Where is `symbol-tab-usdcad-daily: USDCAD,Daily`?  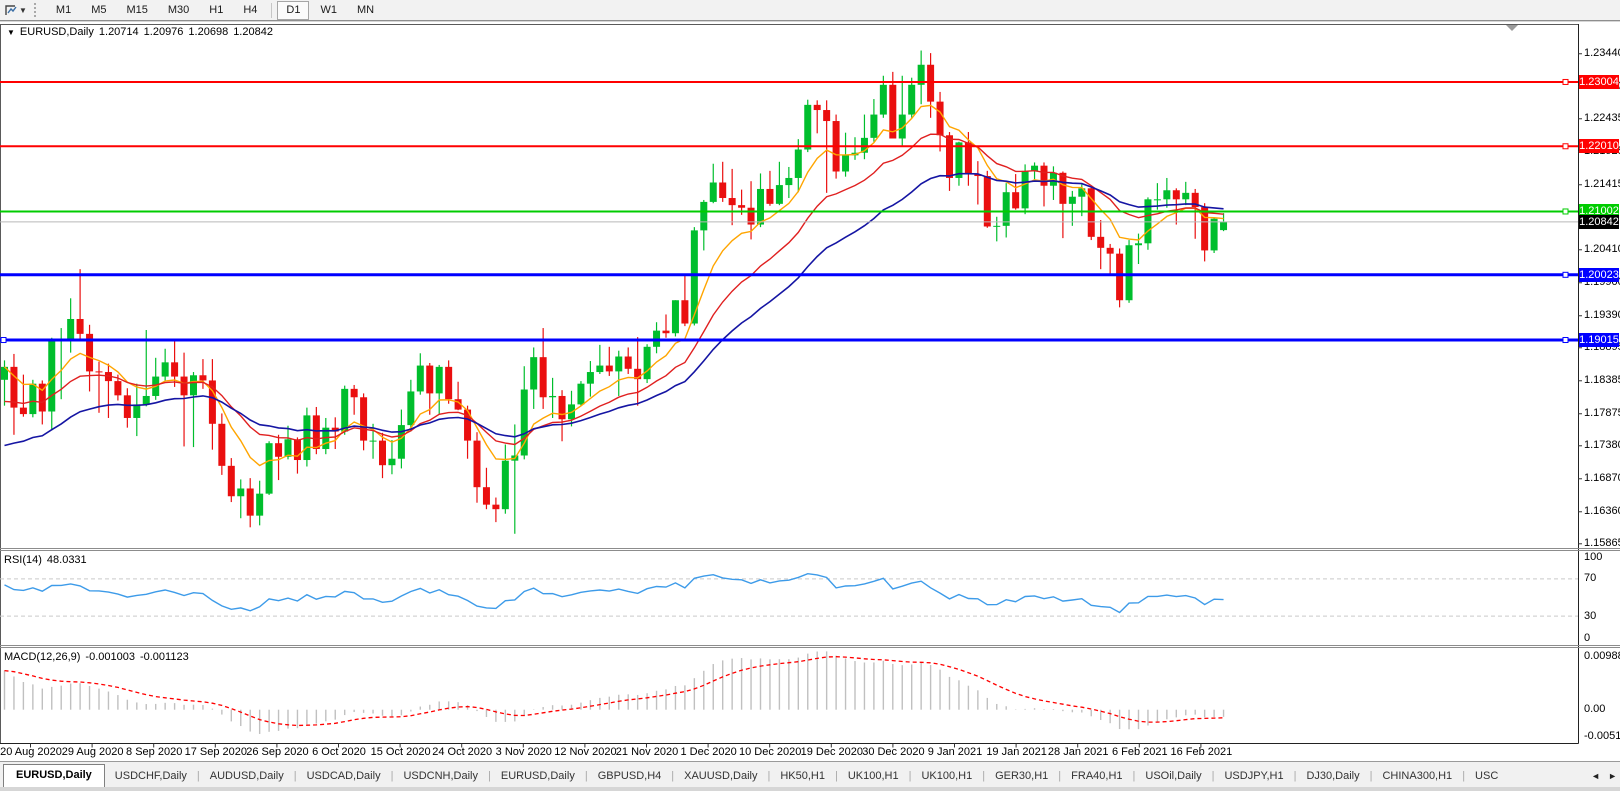 symbol-tab-usdcad-daily: USDCAD,Daily is located at coordinates (343, 776).